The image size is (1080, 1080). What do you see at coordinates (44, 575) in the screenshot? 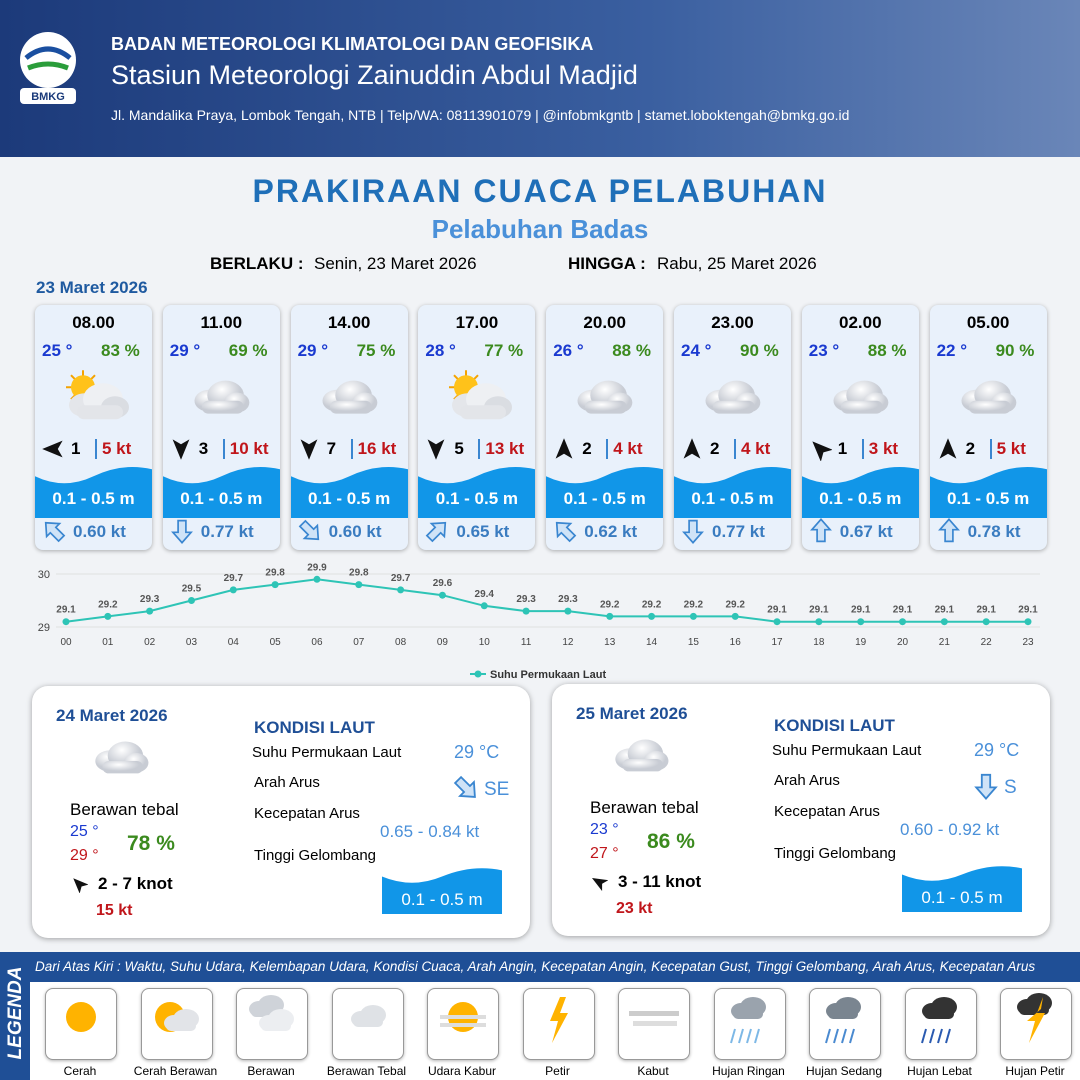
I see `y-tick-label: 30` at bounding box center [44, 575].